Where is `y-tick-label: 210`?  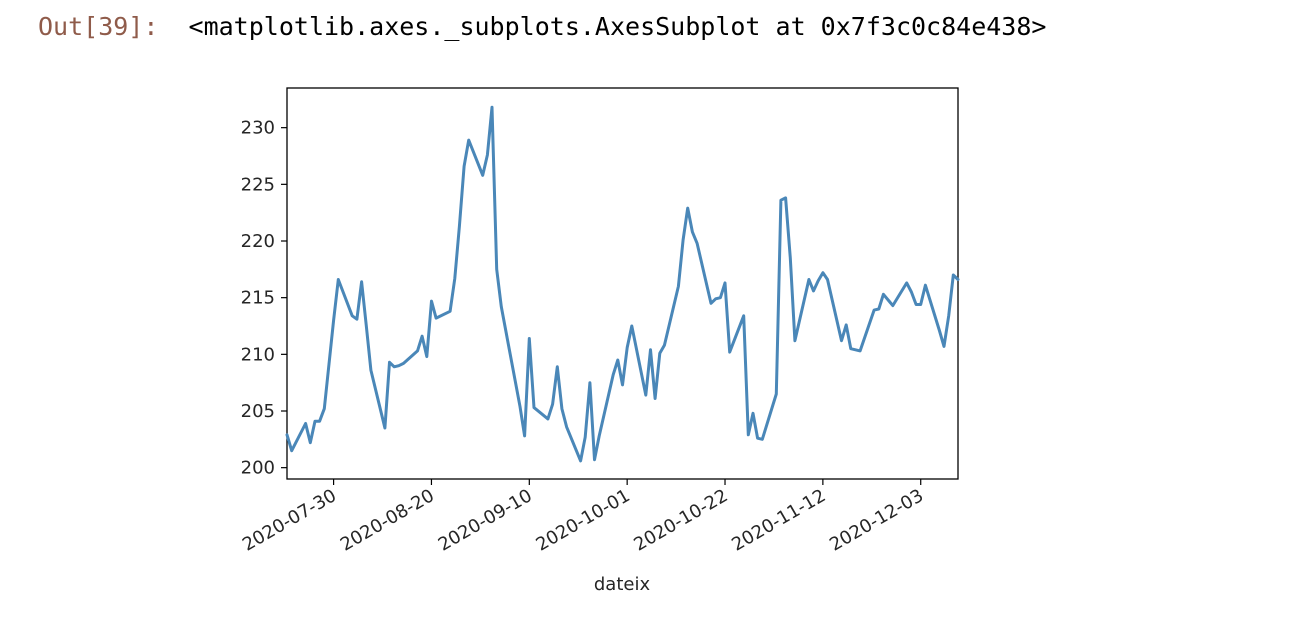
y-tick-label: 210 is located at coordinates (258, 354).